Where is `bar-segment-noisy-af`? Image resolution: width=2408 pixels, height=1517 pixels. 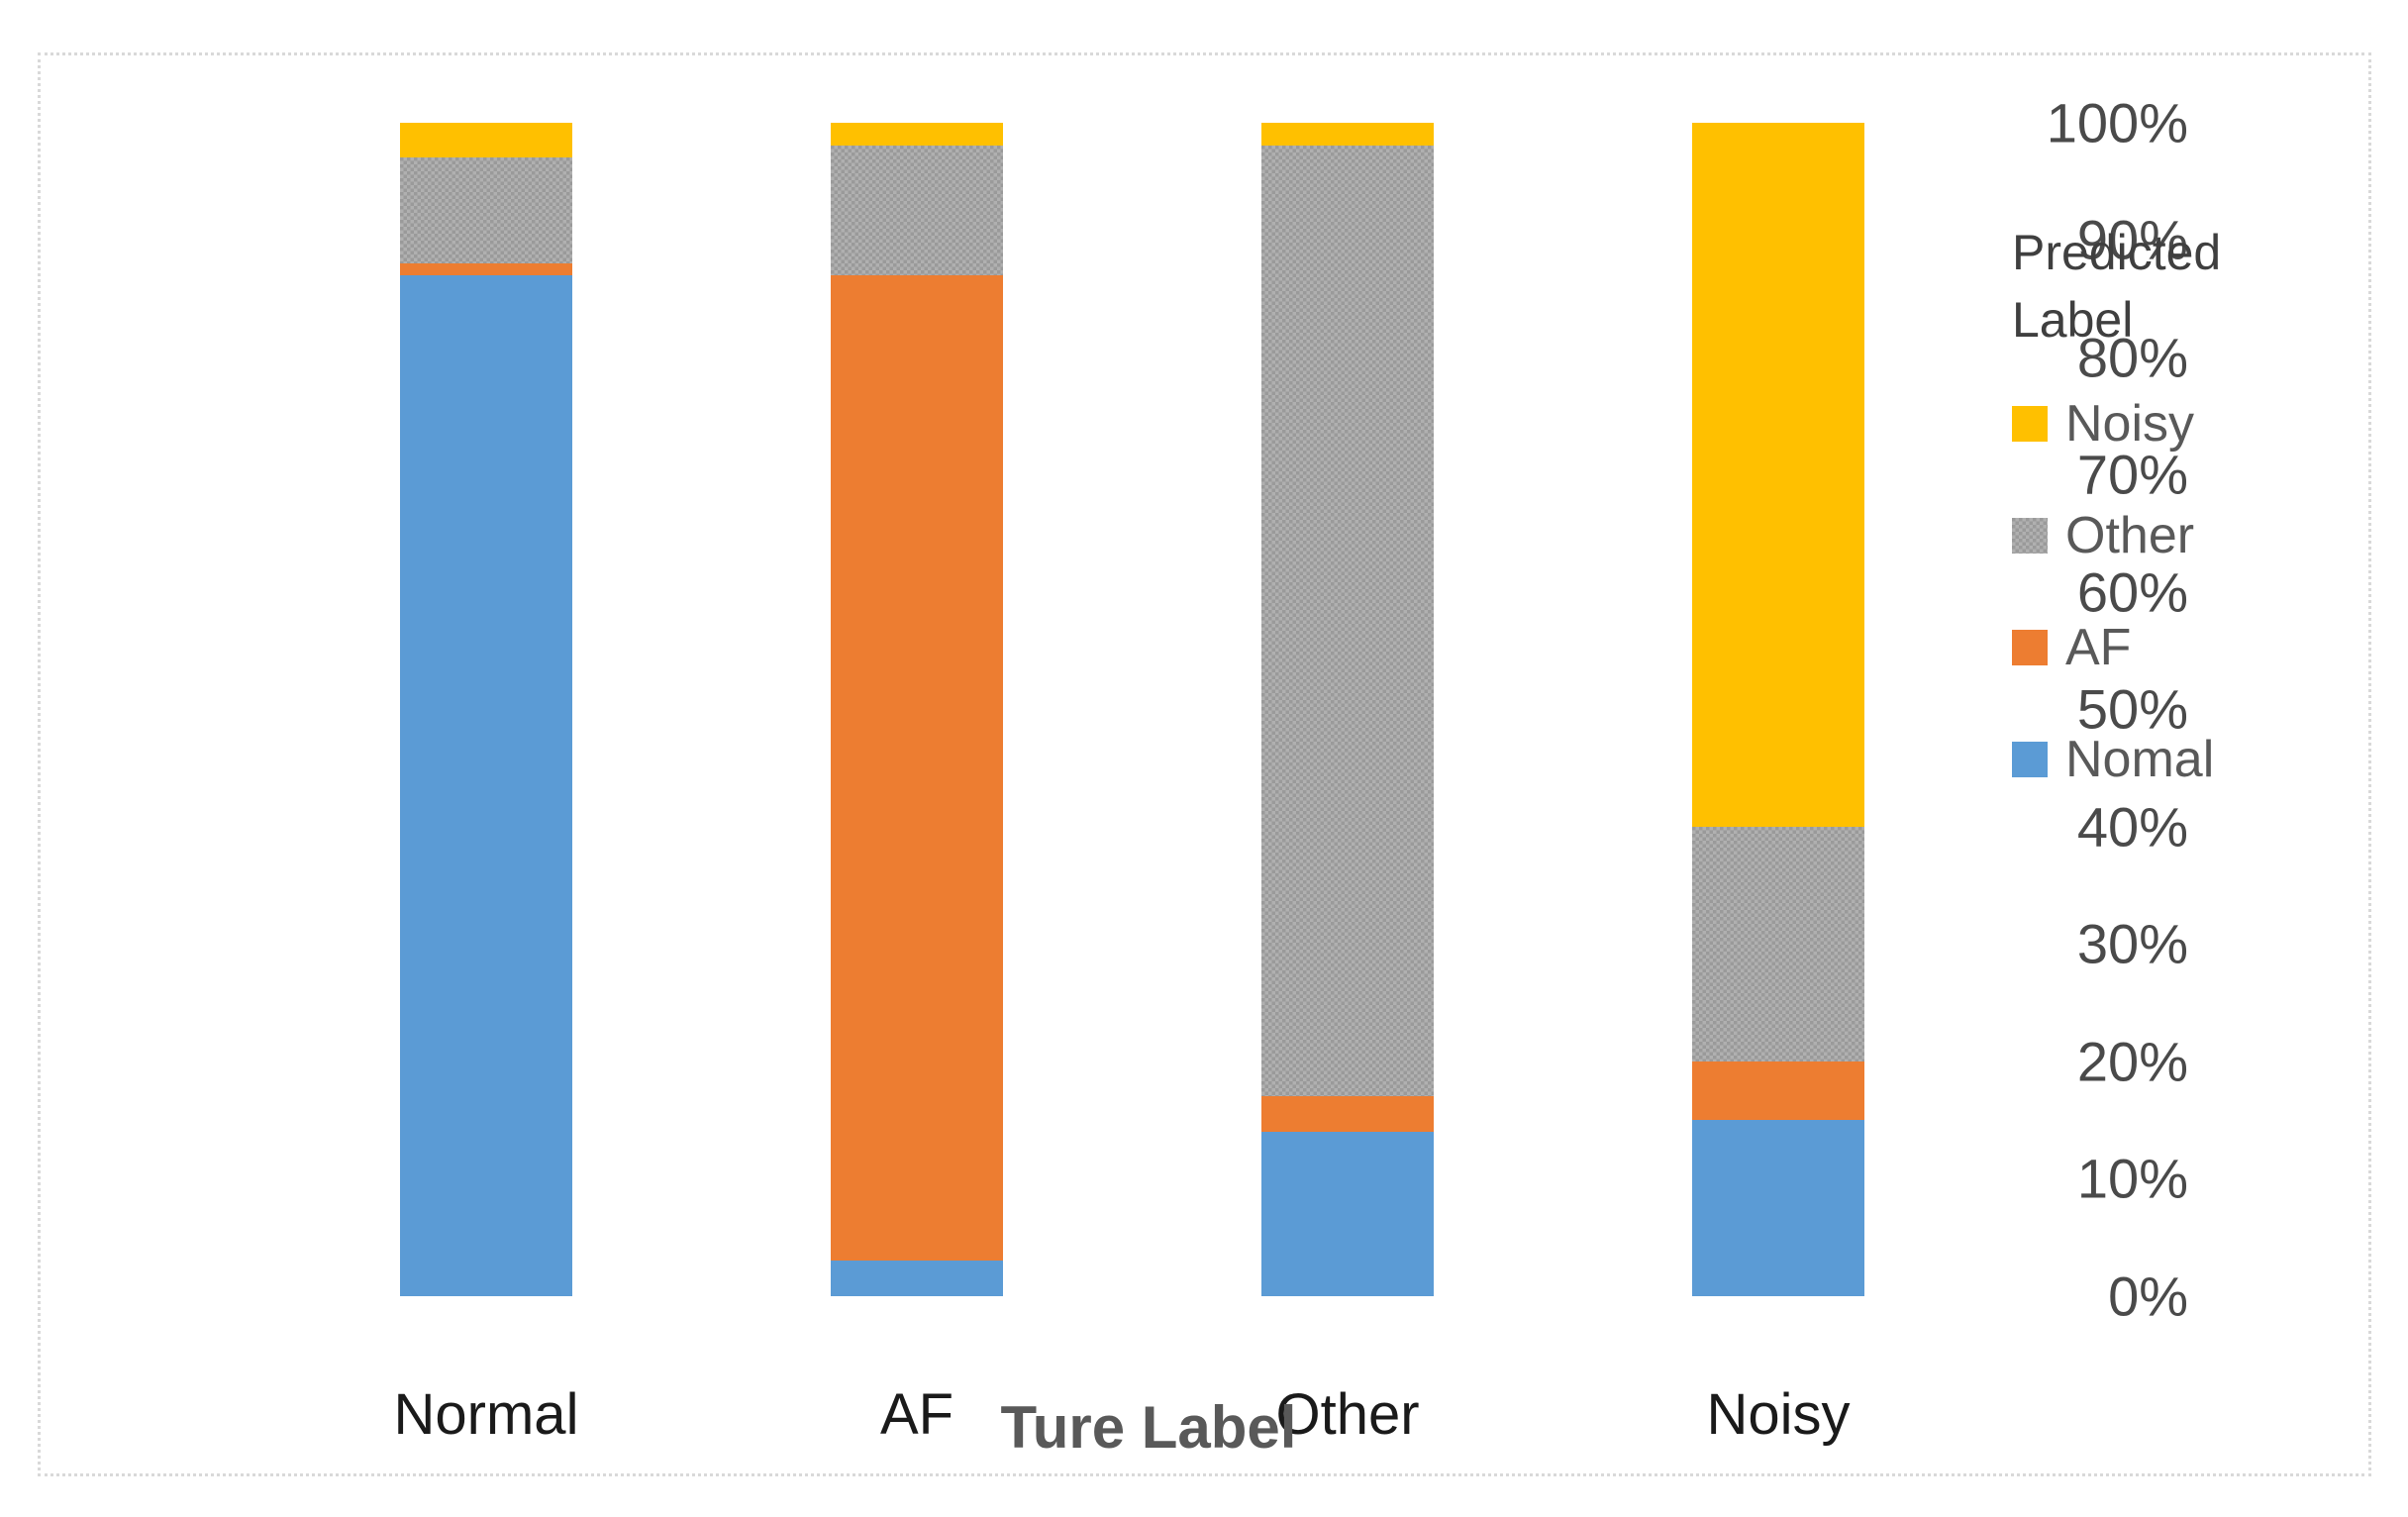 bar-segment-noisy-af is located at coordinates (917, 134).